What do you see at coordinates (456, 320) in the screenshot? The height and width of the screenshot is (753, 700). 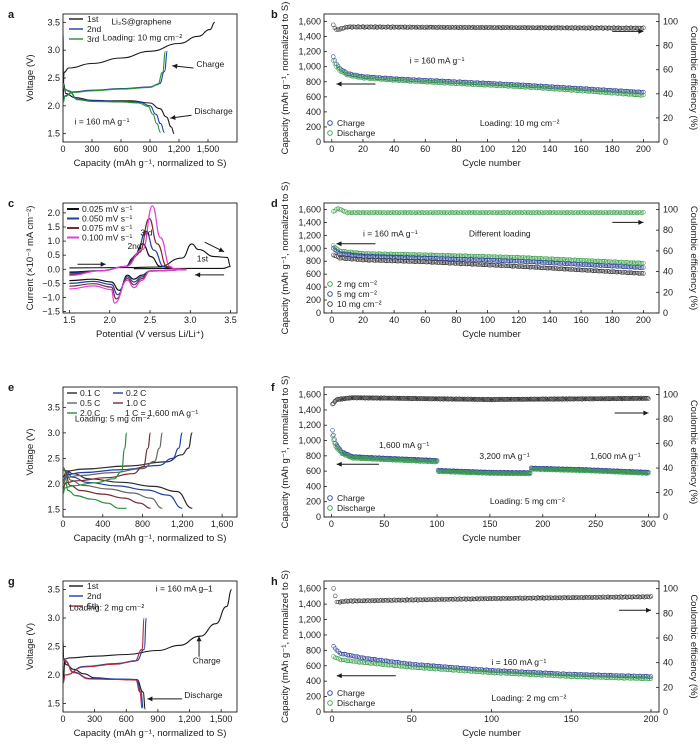 I see `x-tick-label: 80` at bounding box center [456, 320].